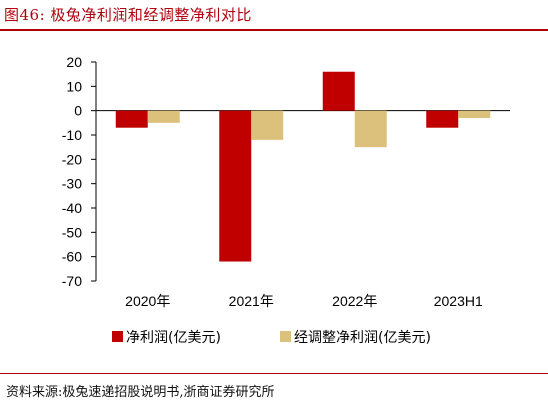 This screenshot has height=403, width=548. What do you see at coordinates (251, 301) in the screenshot?
I see `x-tick-label: 2021年` at bounding box center [251, 301].